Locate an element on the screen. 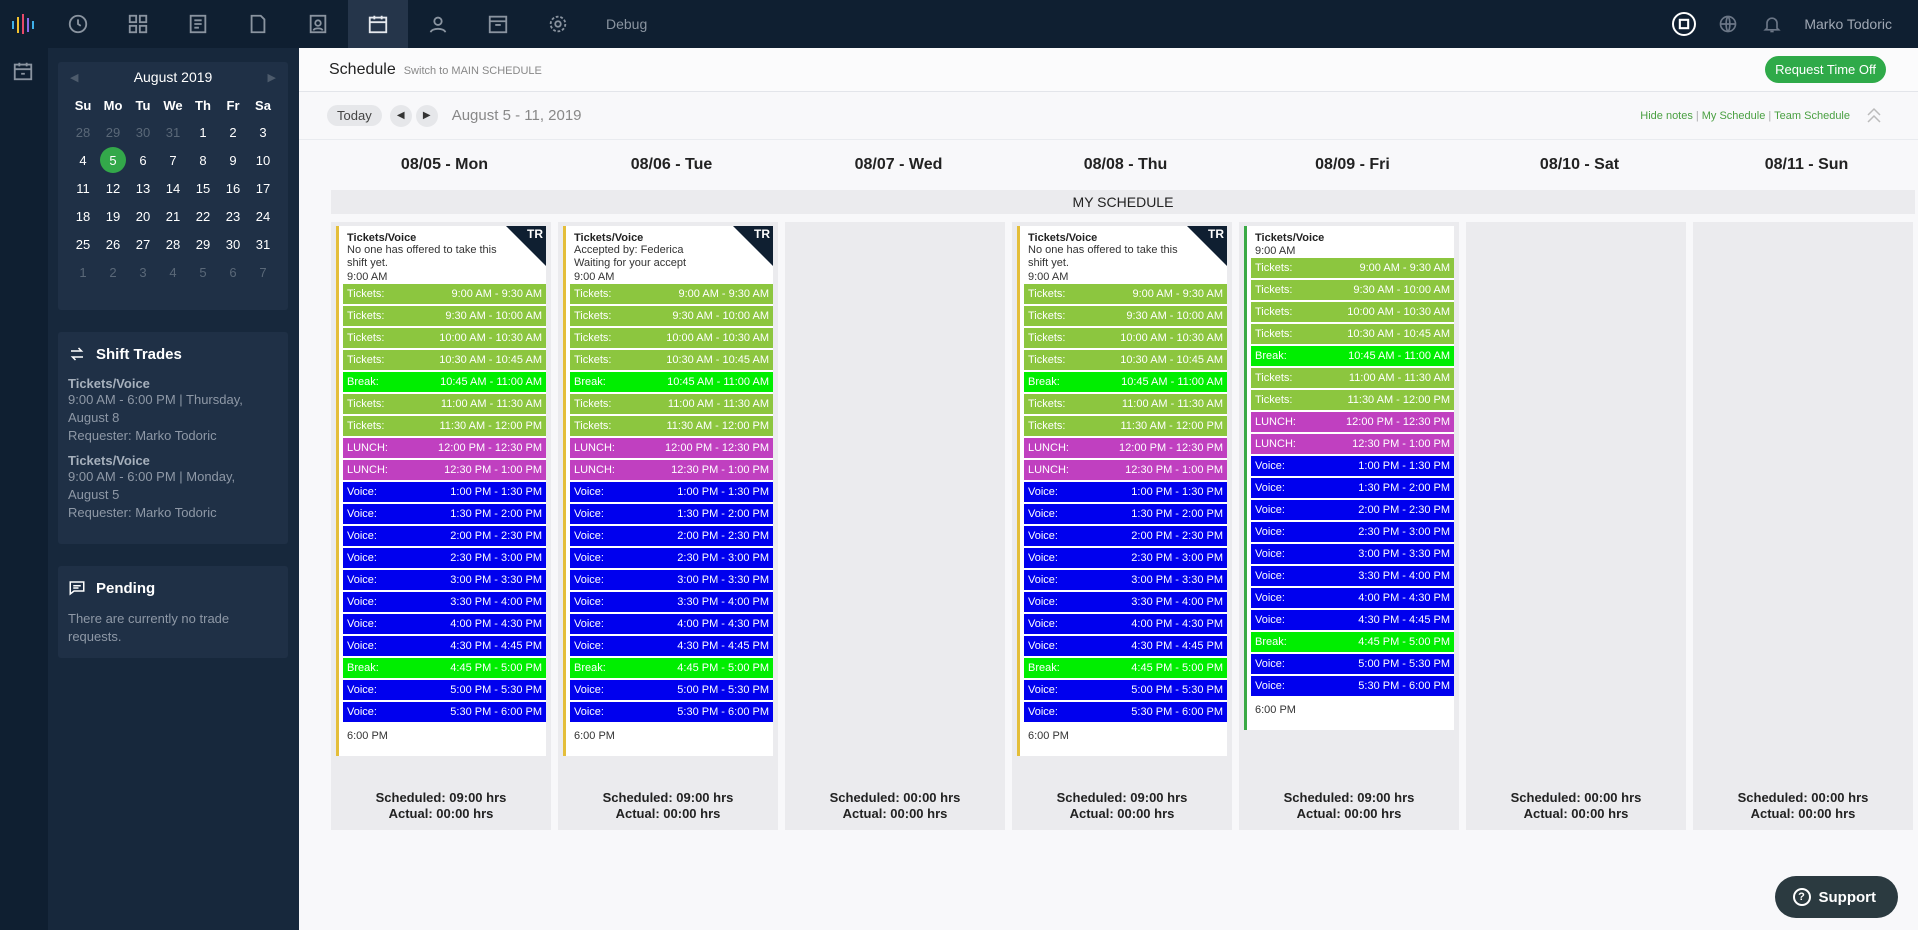 The image size is (1918, 930). calendar-day: 24 is located at coordinates (263, 216).